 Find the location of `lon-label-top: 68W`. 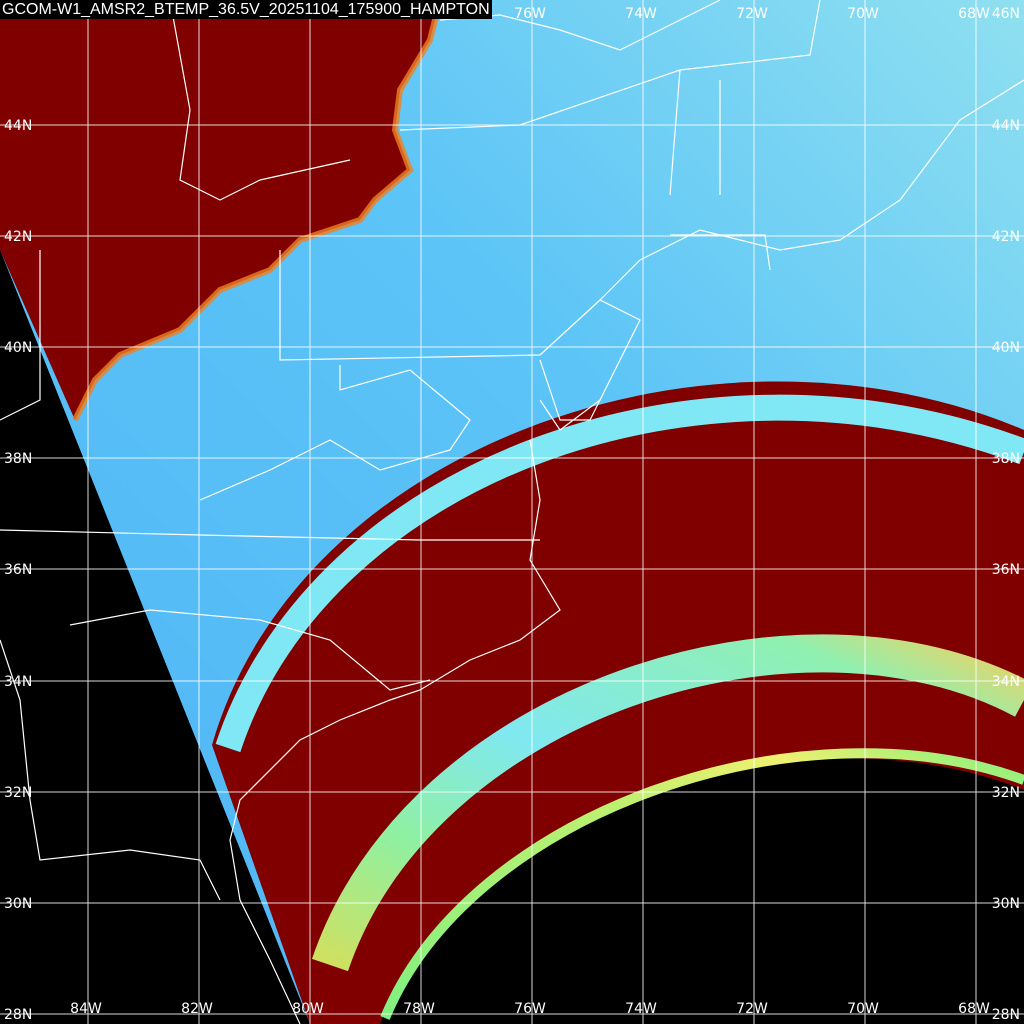

lon-label-top: 68W is located at coordinates (974, 14).